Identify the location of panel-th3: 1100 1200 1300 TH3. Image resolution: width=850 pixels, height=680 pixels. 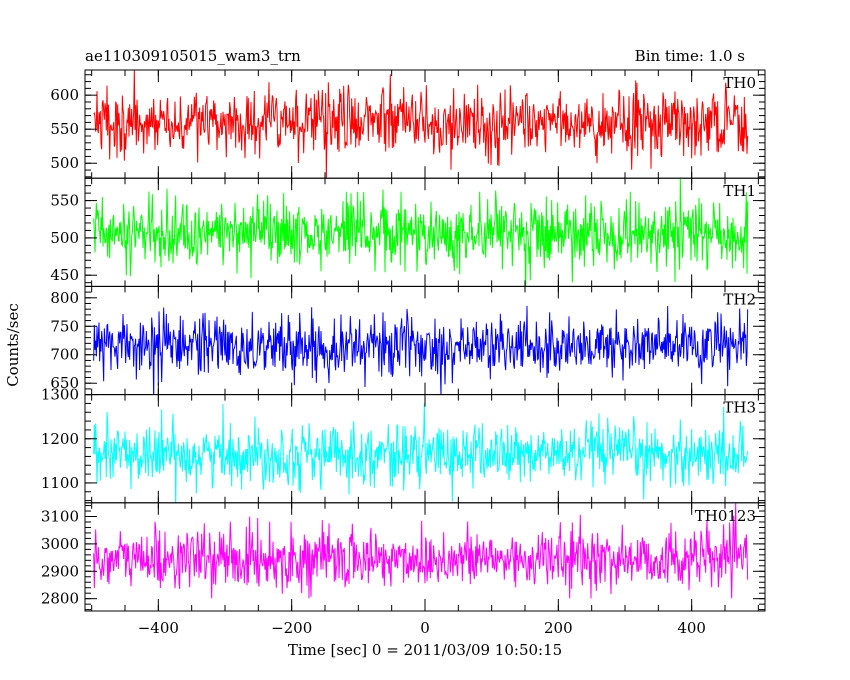
(403, 445).